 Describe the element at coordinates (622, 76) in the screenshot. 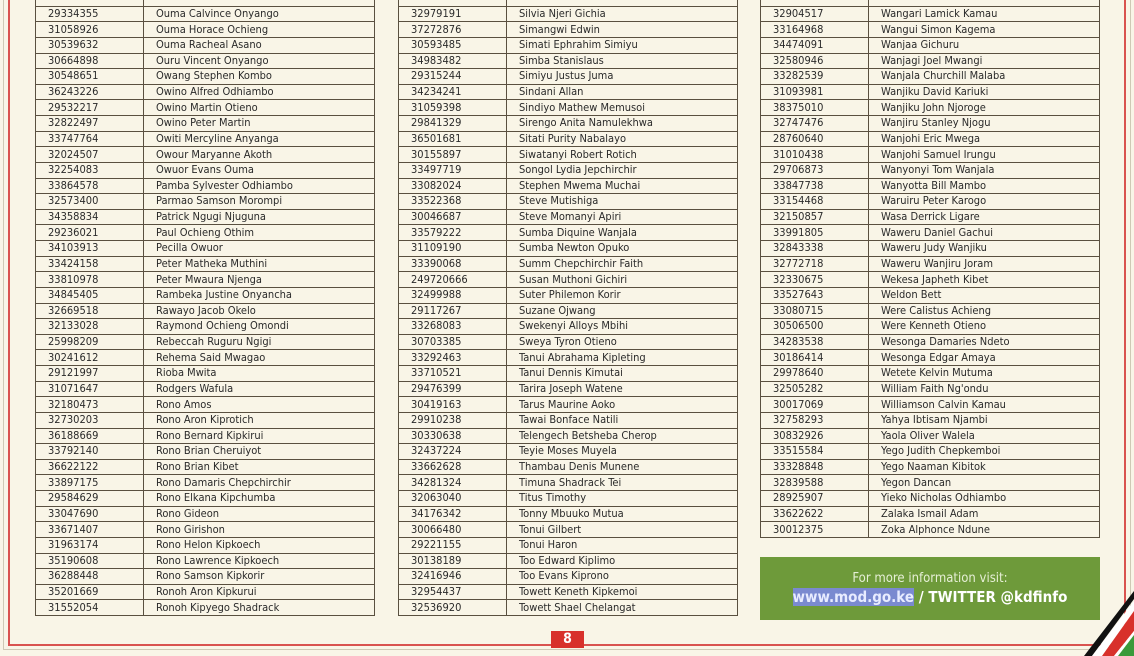

I see `person-name: Simiyu Justus Juma` at that location.